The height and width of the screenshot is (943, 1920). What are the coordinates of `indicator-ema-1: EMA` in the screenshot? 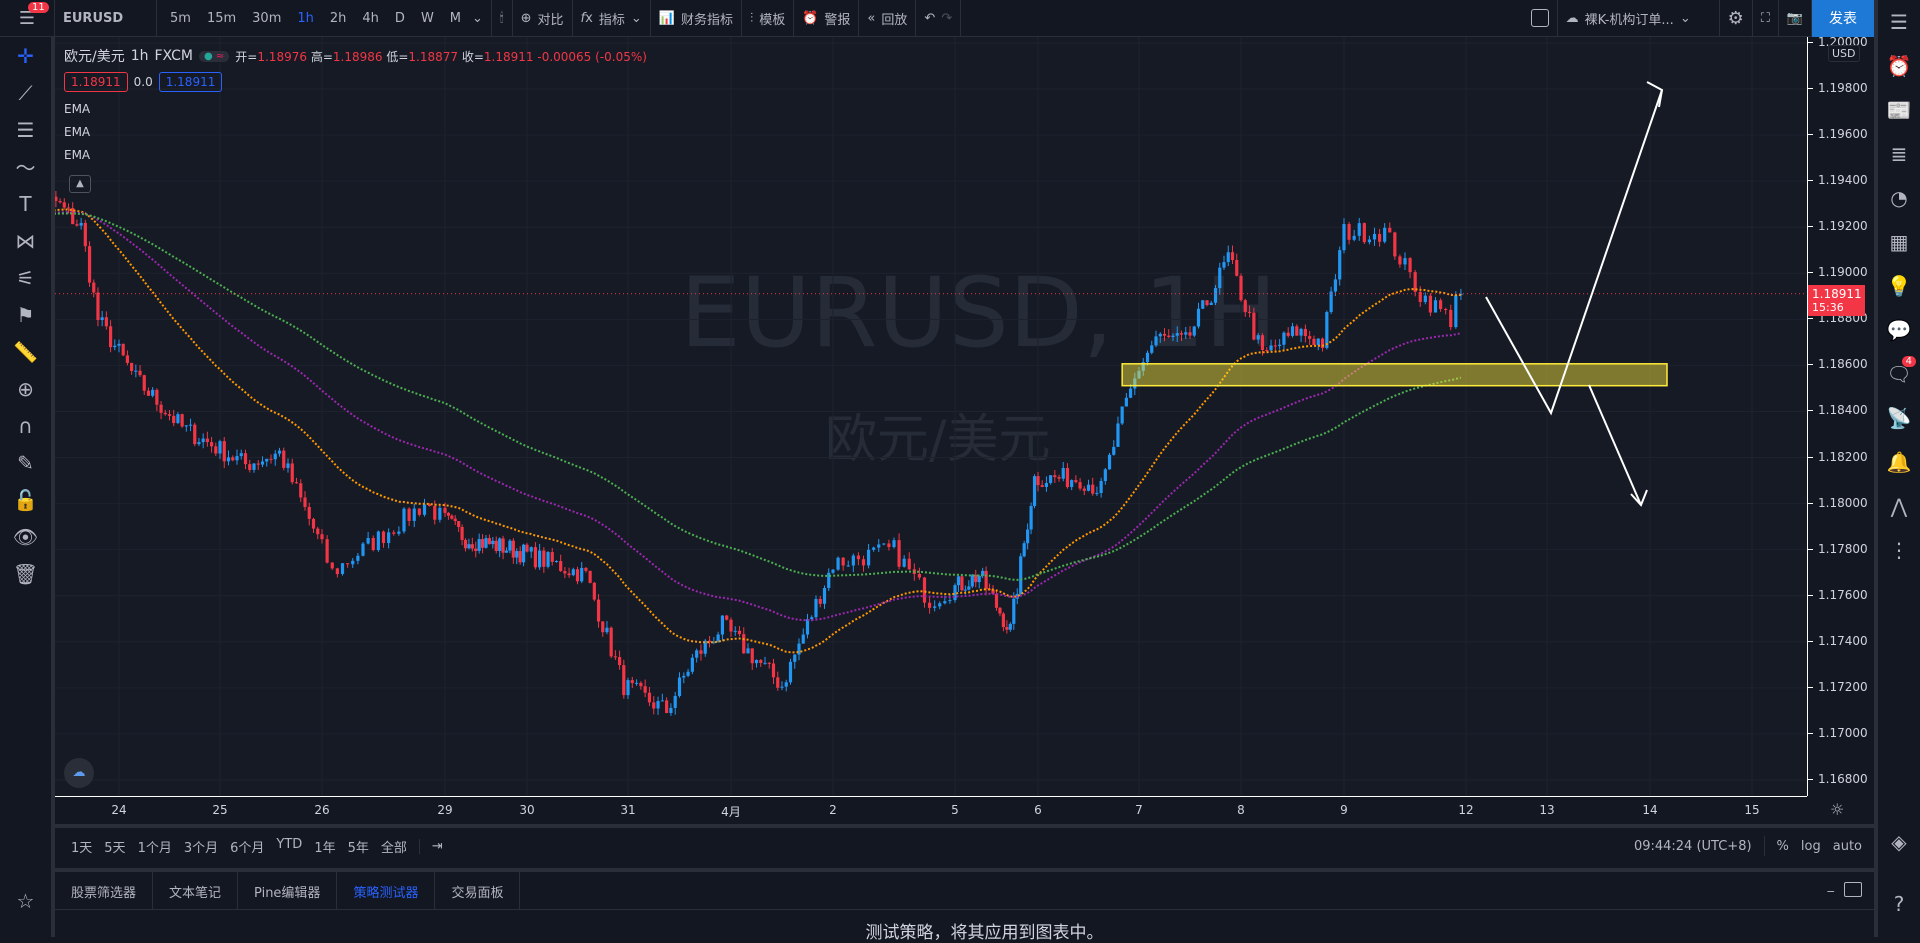 It's located at (77, 109).